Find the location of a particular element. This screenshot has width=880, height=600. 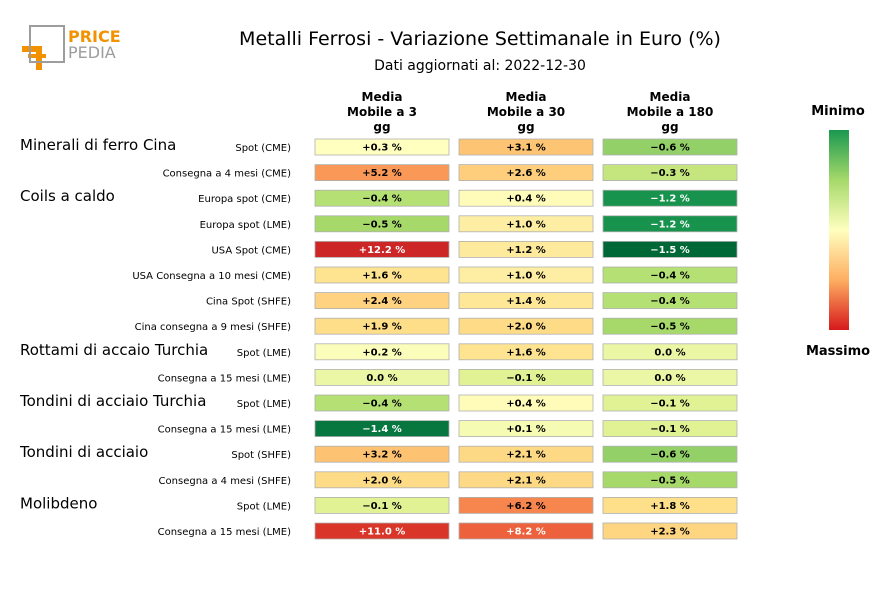

cell-value-1-4-2: −0.4 % is located at coordinates (670, 301).